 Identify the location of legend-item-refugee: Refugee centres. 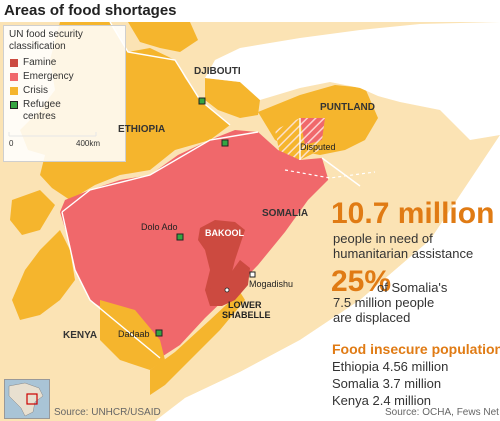
(50, 111).